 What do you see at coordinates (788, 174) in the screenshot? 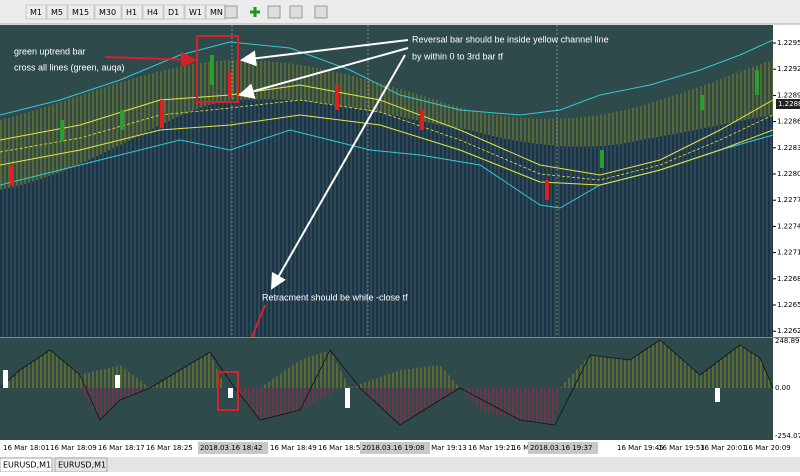
I see `price-label: 1.22805` at bounding box center [788, 174].